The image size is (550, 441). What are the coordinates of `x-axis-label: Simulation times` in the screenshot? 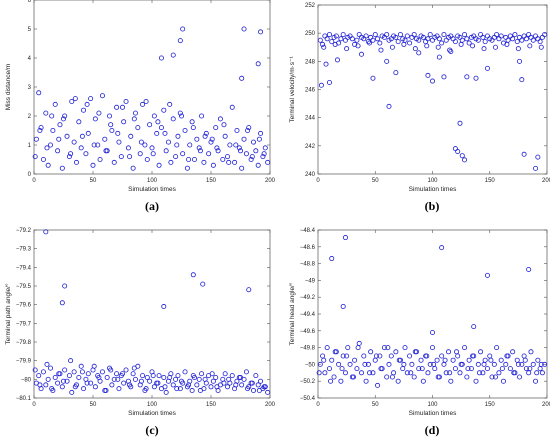 It's located at (433, 413).